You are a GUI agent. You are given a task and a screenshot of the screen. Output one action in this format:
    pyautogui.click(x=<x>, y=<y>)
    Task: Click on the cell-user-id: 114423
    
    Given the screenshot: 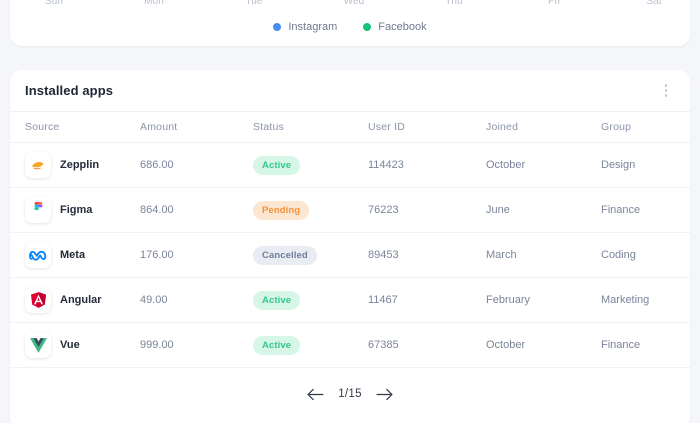 What is the action you would take?
    pyautogui.click(x=427, y=165)
    